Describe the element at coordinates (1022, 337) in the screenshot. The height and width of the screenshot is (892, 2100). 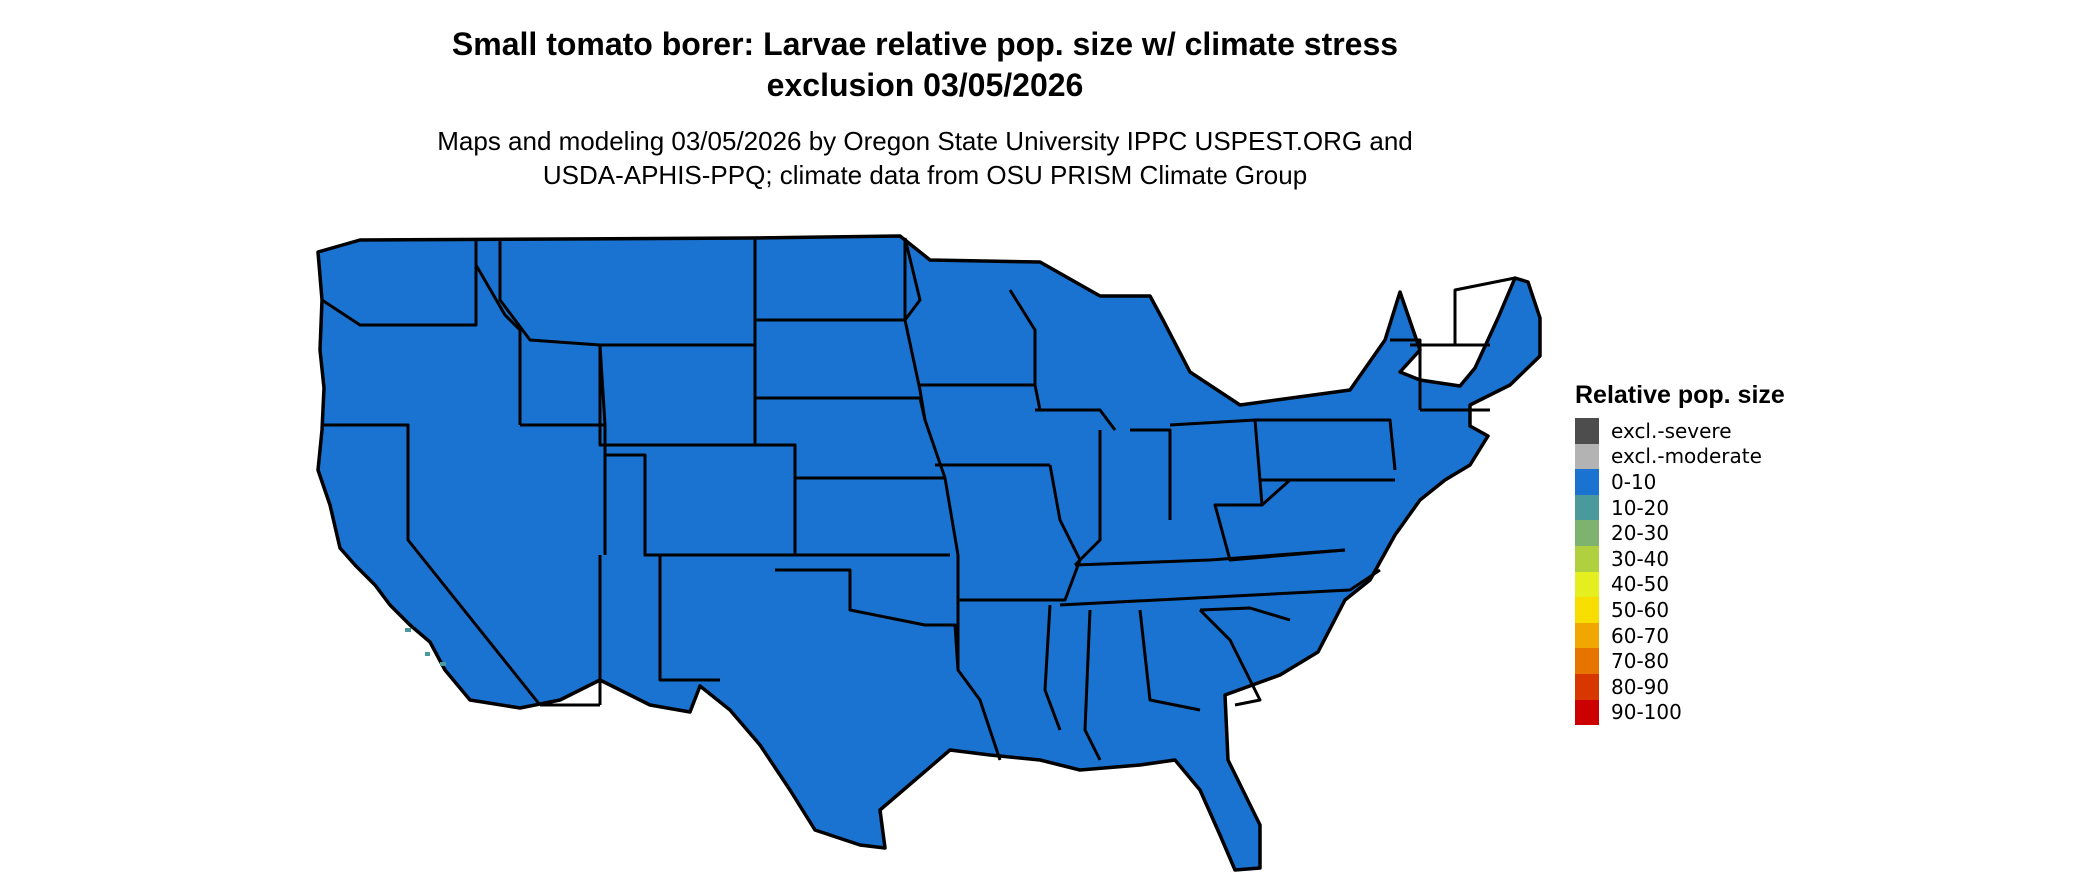
I see `border-mn-wi` at that location.